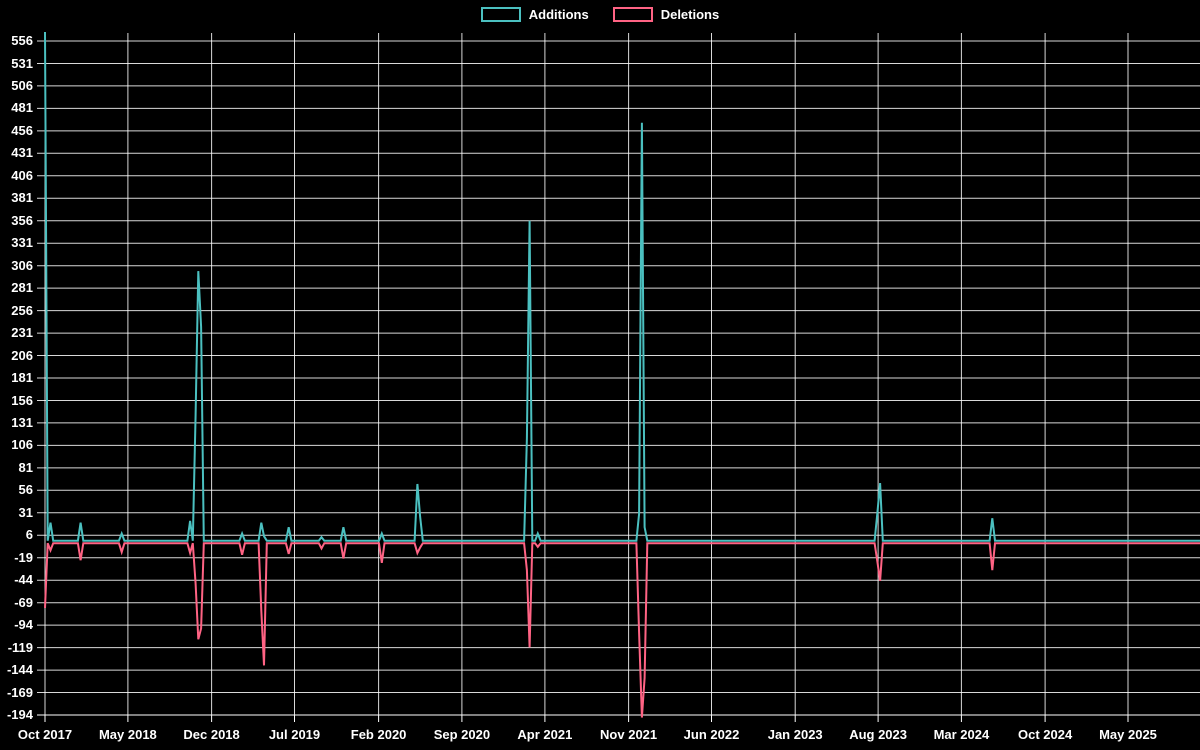 This screenshot has height=750, width=1200. What do you see at coordinates (22, 85) in the screenshot?
I see `y-axis-label: 506` at bounding box center [22, 85].